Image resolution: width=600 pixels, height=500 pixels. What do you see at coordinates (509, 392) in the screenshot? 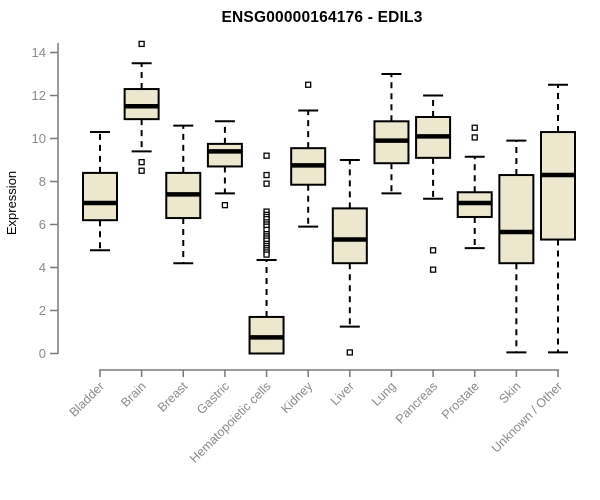
I see `x-tick-label: Skin` at bounding box center [509, 392].